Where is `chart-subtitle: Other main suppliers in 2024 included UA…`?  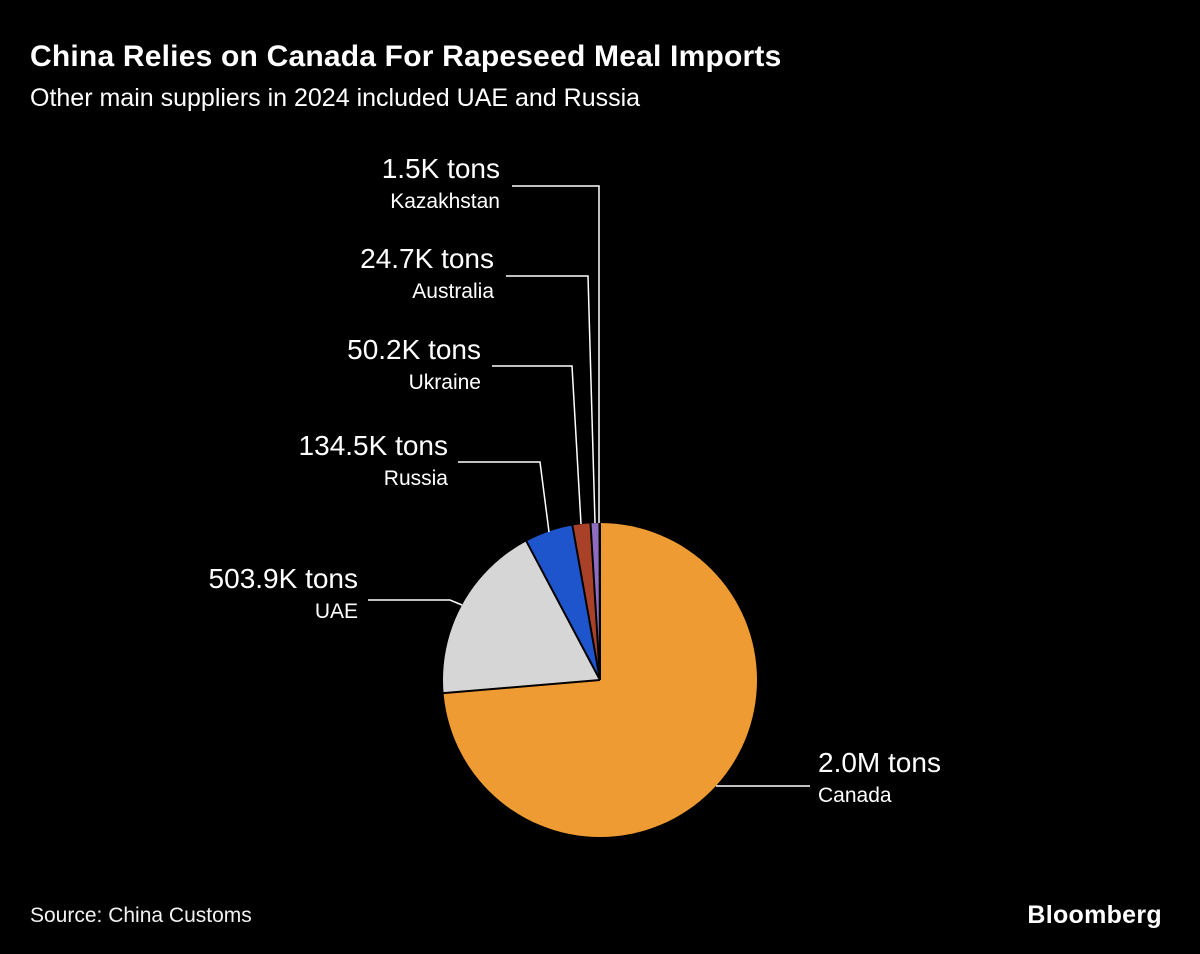 chart-subtitle: Other main suppliers in 2024 included UA… is located at coordinates (335, 98).